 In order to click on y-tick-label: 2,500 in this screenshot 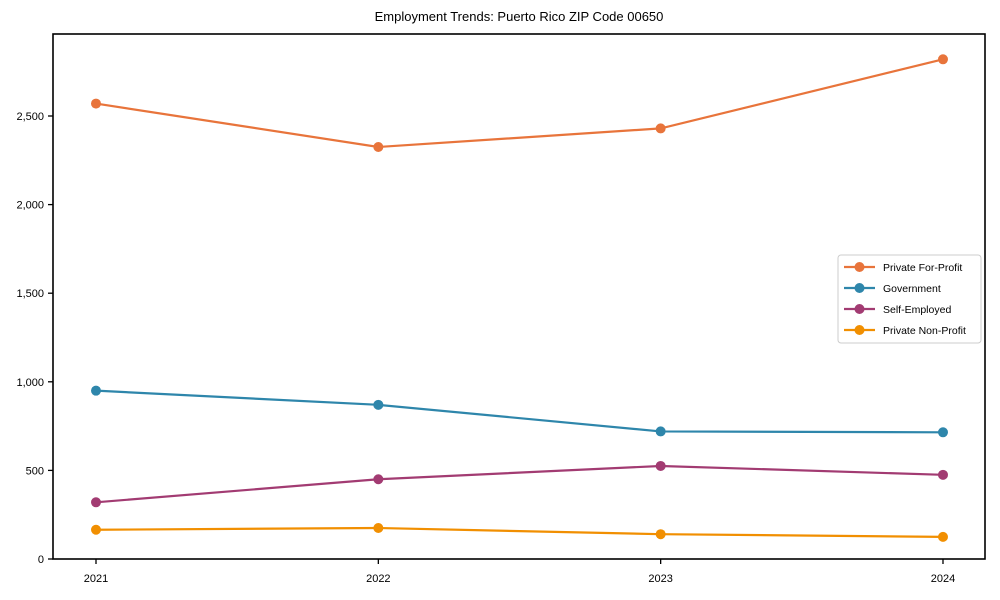, I will do `click(30, 117)`.